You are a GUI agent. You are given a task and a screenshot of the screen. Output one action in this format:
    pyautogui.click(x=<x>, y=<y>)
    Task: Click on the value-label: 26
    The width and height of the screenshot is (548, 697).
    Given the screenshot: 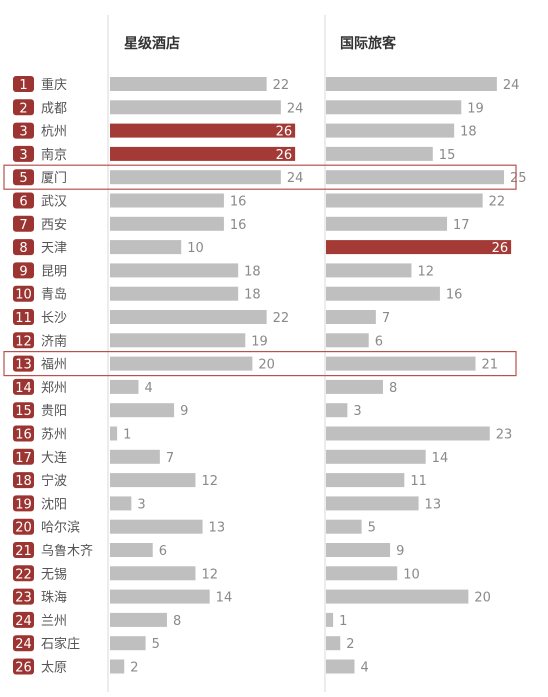 What is the action you would take?
    pyautogui.click(x=284, y=155)
    